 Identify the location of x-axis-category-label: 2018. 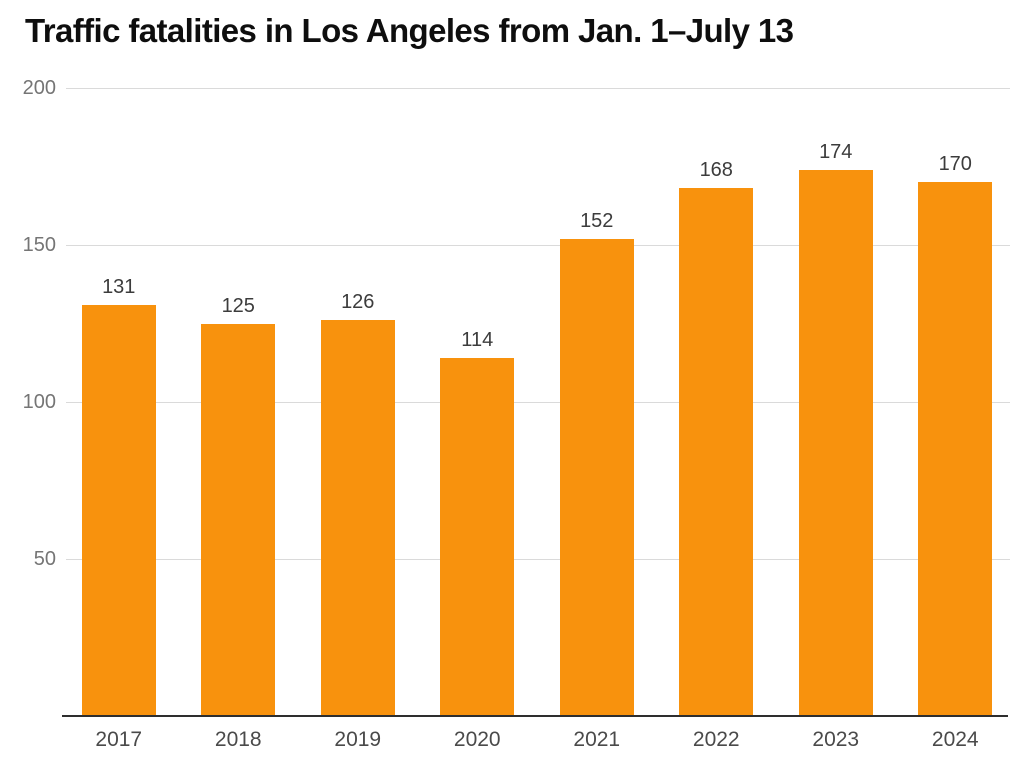
(238, 739).